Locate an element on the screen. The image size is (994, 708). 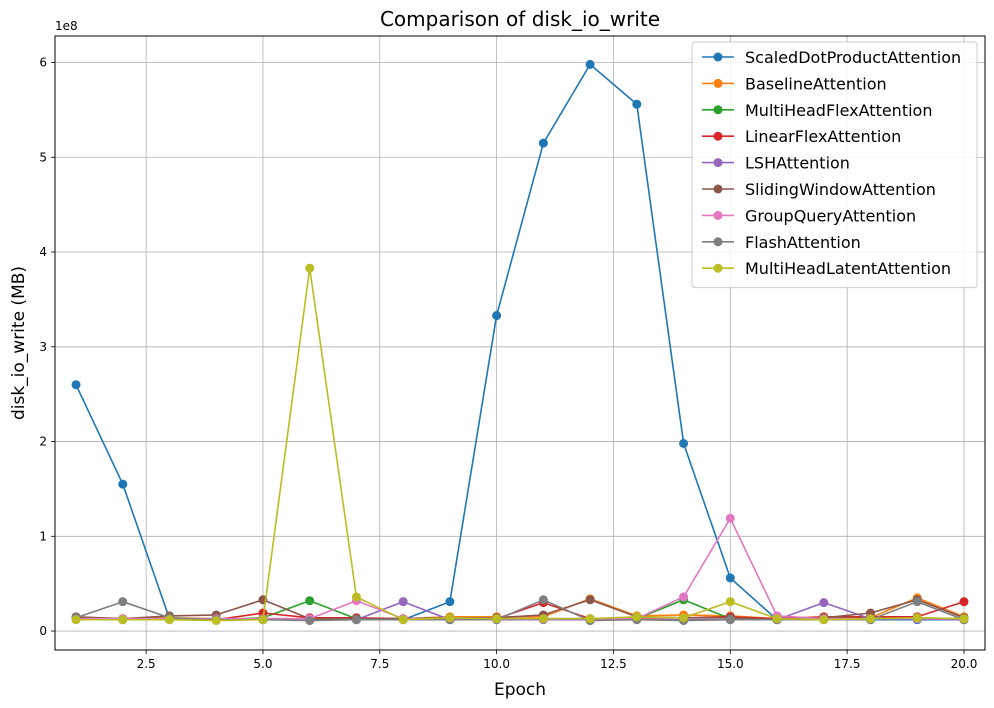
legend-label: BaselineAttention is located at coordinates (816, 83).